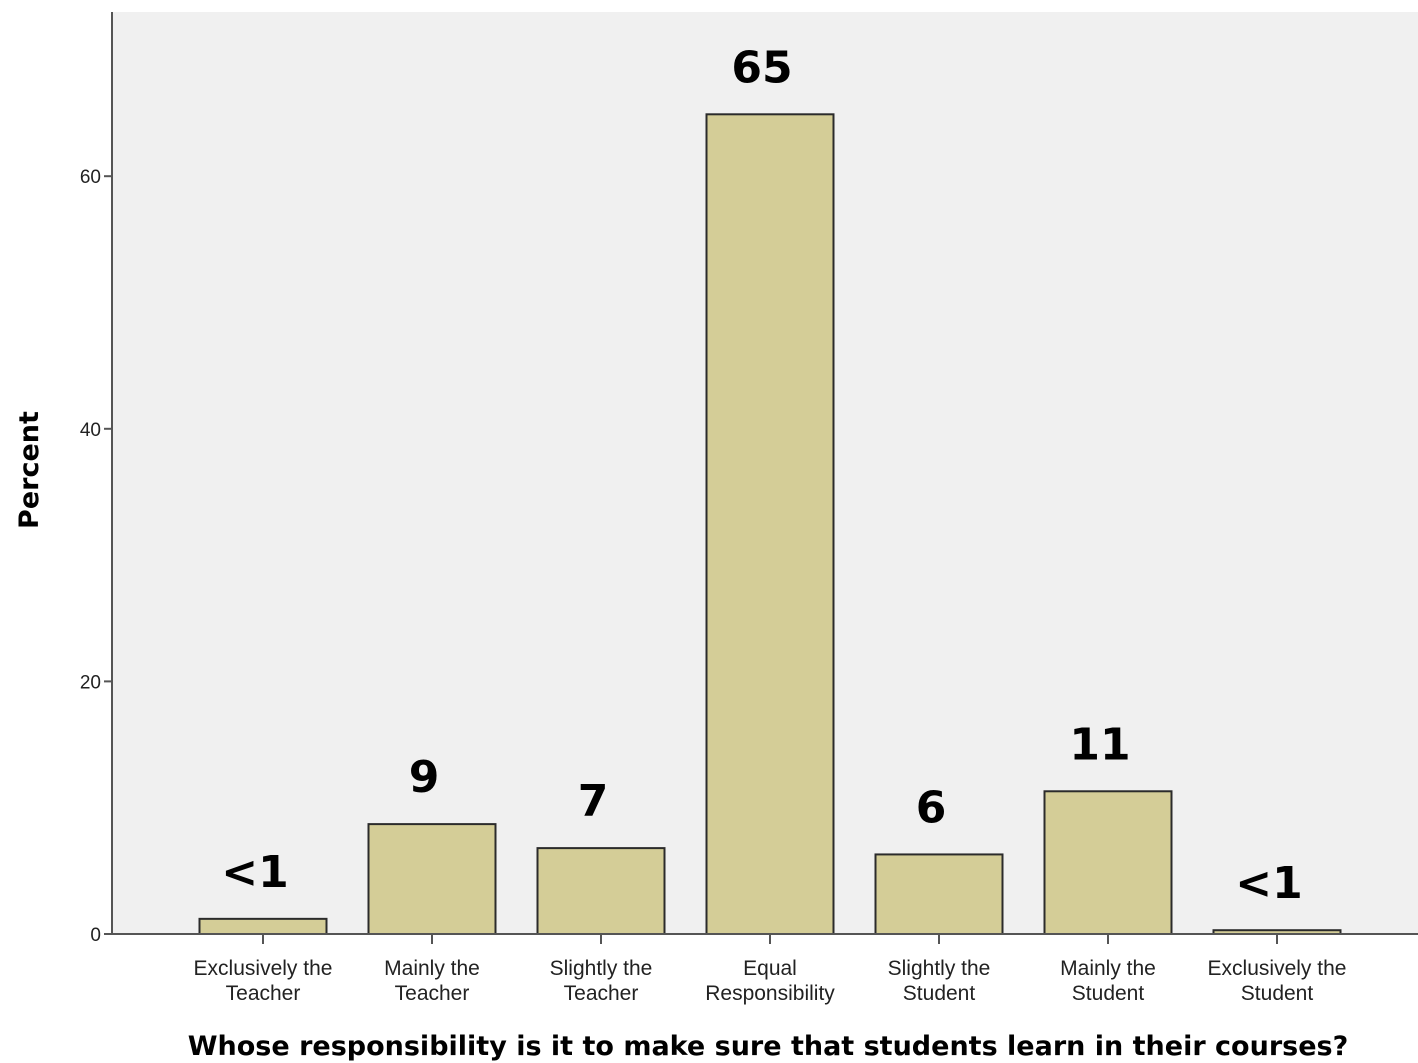 The height and width of the screenshot is (1063, 1418). What do you see at coordinates (1268, 883) in the screenshot?
I see `data-label-6: <1` at bounding box center [1268, 883].